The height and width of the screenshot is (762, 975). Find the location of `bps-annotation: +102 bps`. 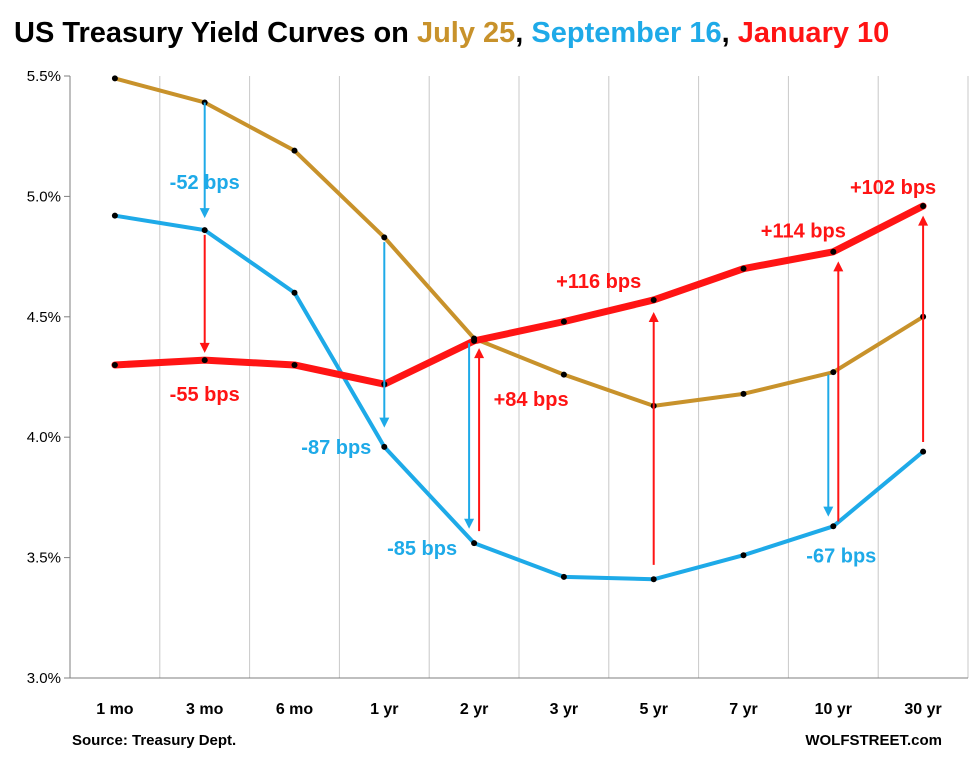

bps-annotation: +102 bps is located at coordinates (893, 188).